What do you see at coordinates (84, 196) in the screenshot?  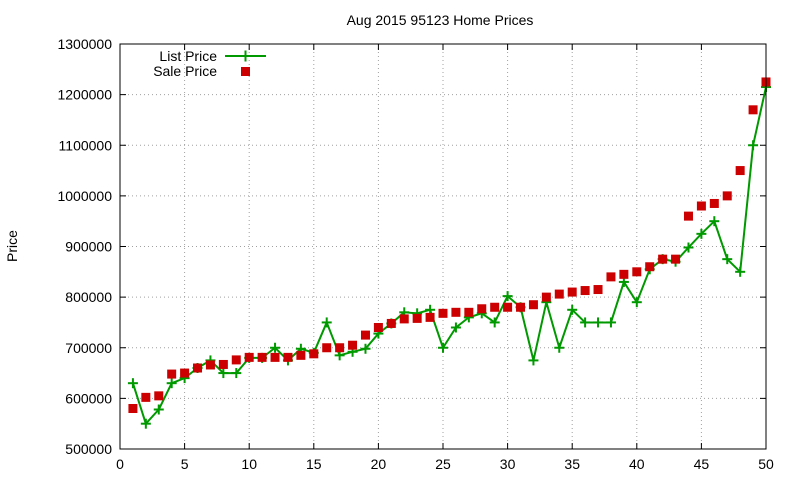 I see `y-tick-label: 1000000` at bounding box center [84, 196].